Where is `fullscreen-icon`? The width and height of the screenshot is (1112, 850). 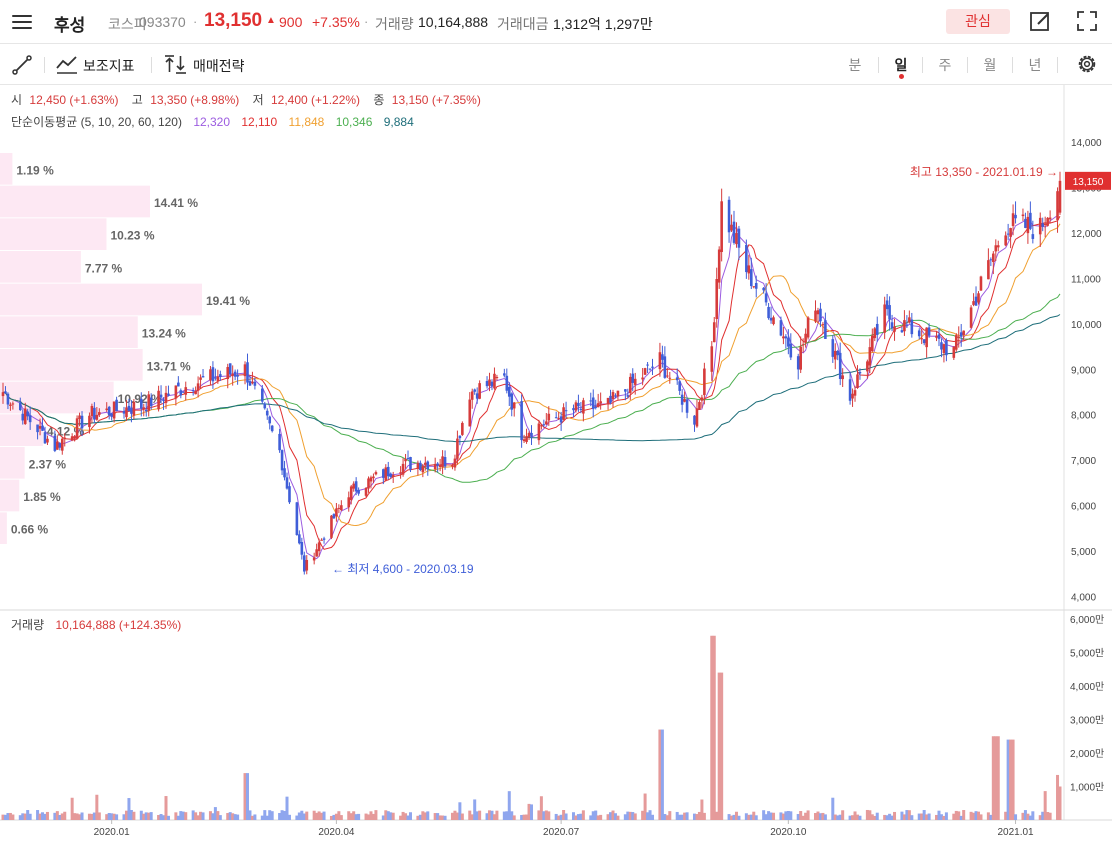
fullscreen-icon is located at coordinates (1087, 21).